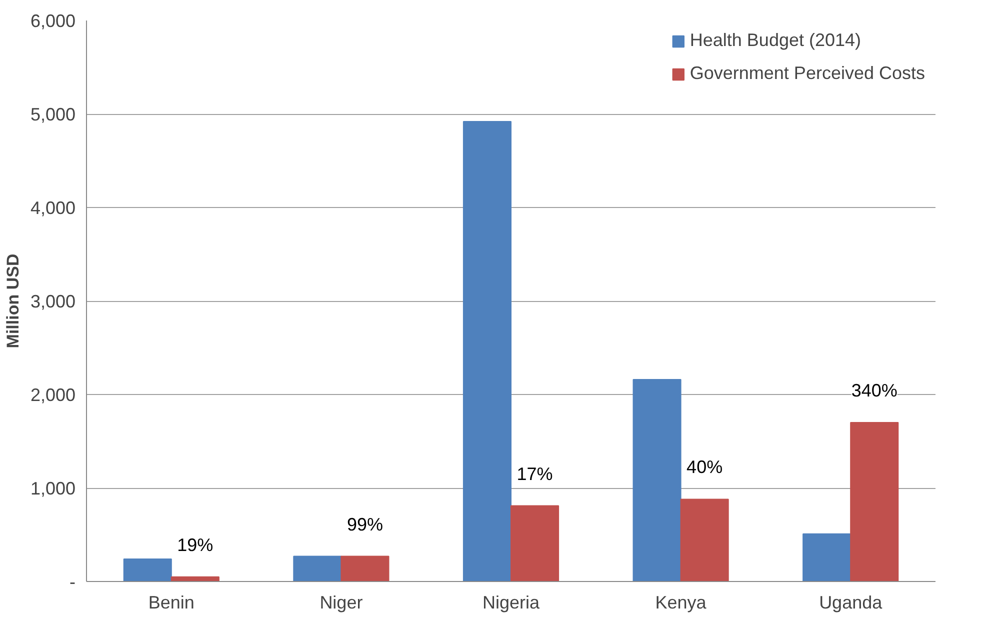  What do you see at coordinates (851, 602) in the screenshot?
I see `x-tick-label: Uganda` at bounding box center [851, 602].